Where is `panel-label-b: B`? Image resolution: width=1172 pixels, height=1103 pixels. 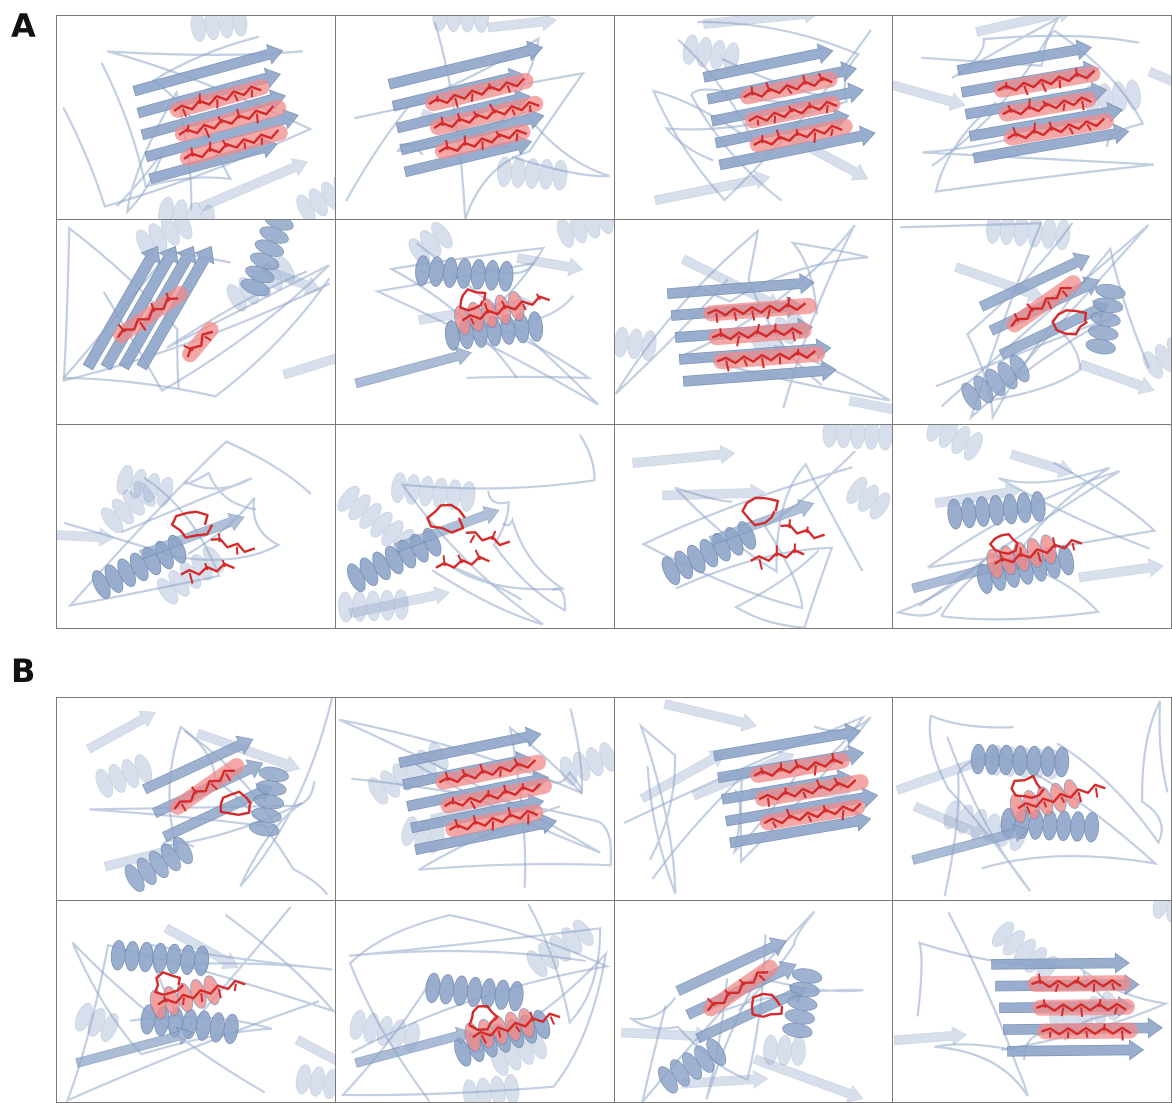
panel-label-b: B is located at coordinates (23, 671).